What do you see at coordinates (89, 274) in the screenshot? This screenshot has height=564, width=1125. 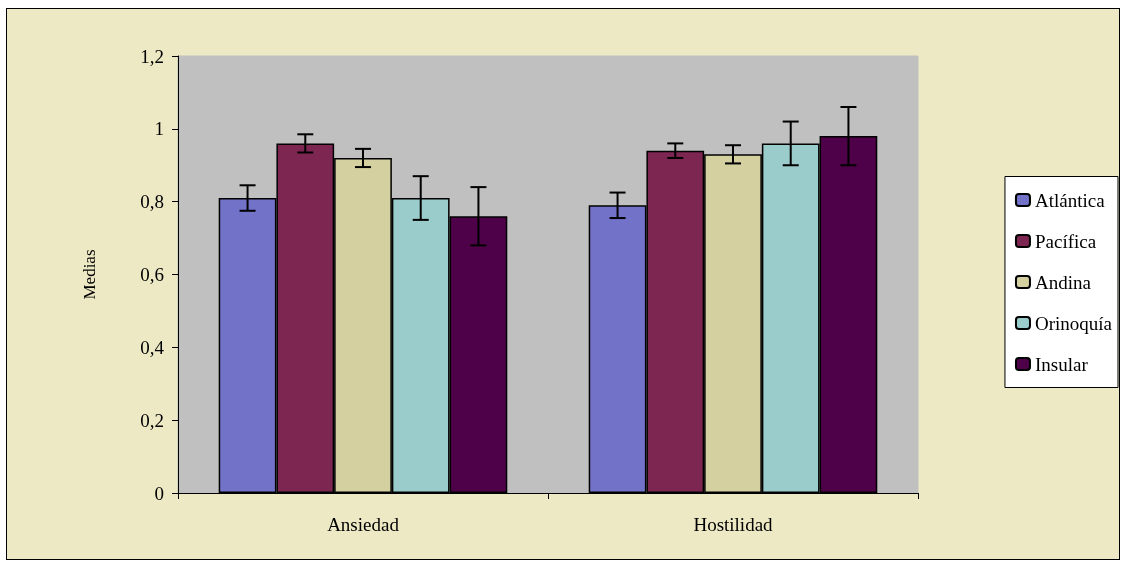 I see `y-axis-title: Medias` at bounding box center [89, 274].